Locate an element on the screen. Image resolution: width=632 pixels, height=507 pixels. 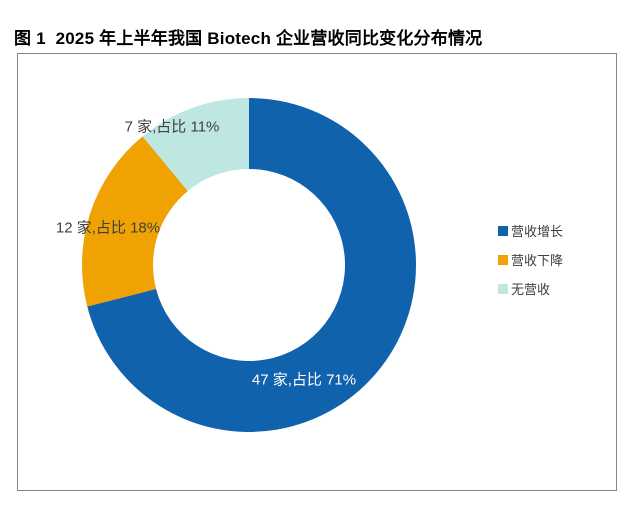
legend-item-no-revenue: 无营收 is located at coordinates (530, 289).